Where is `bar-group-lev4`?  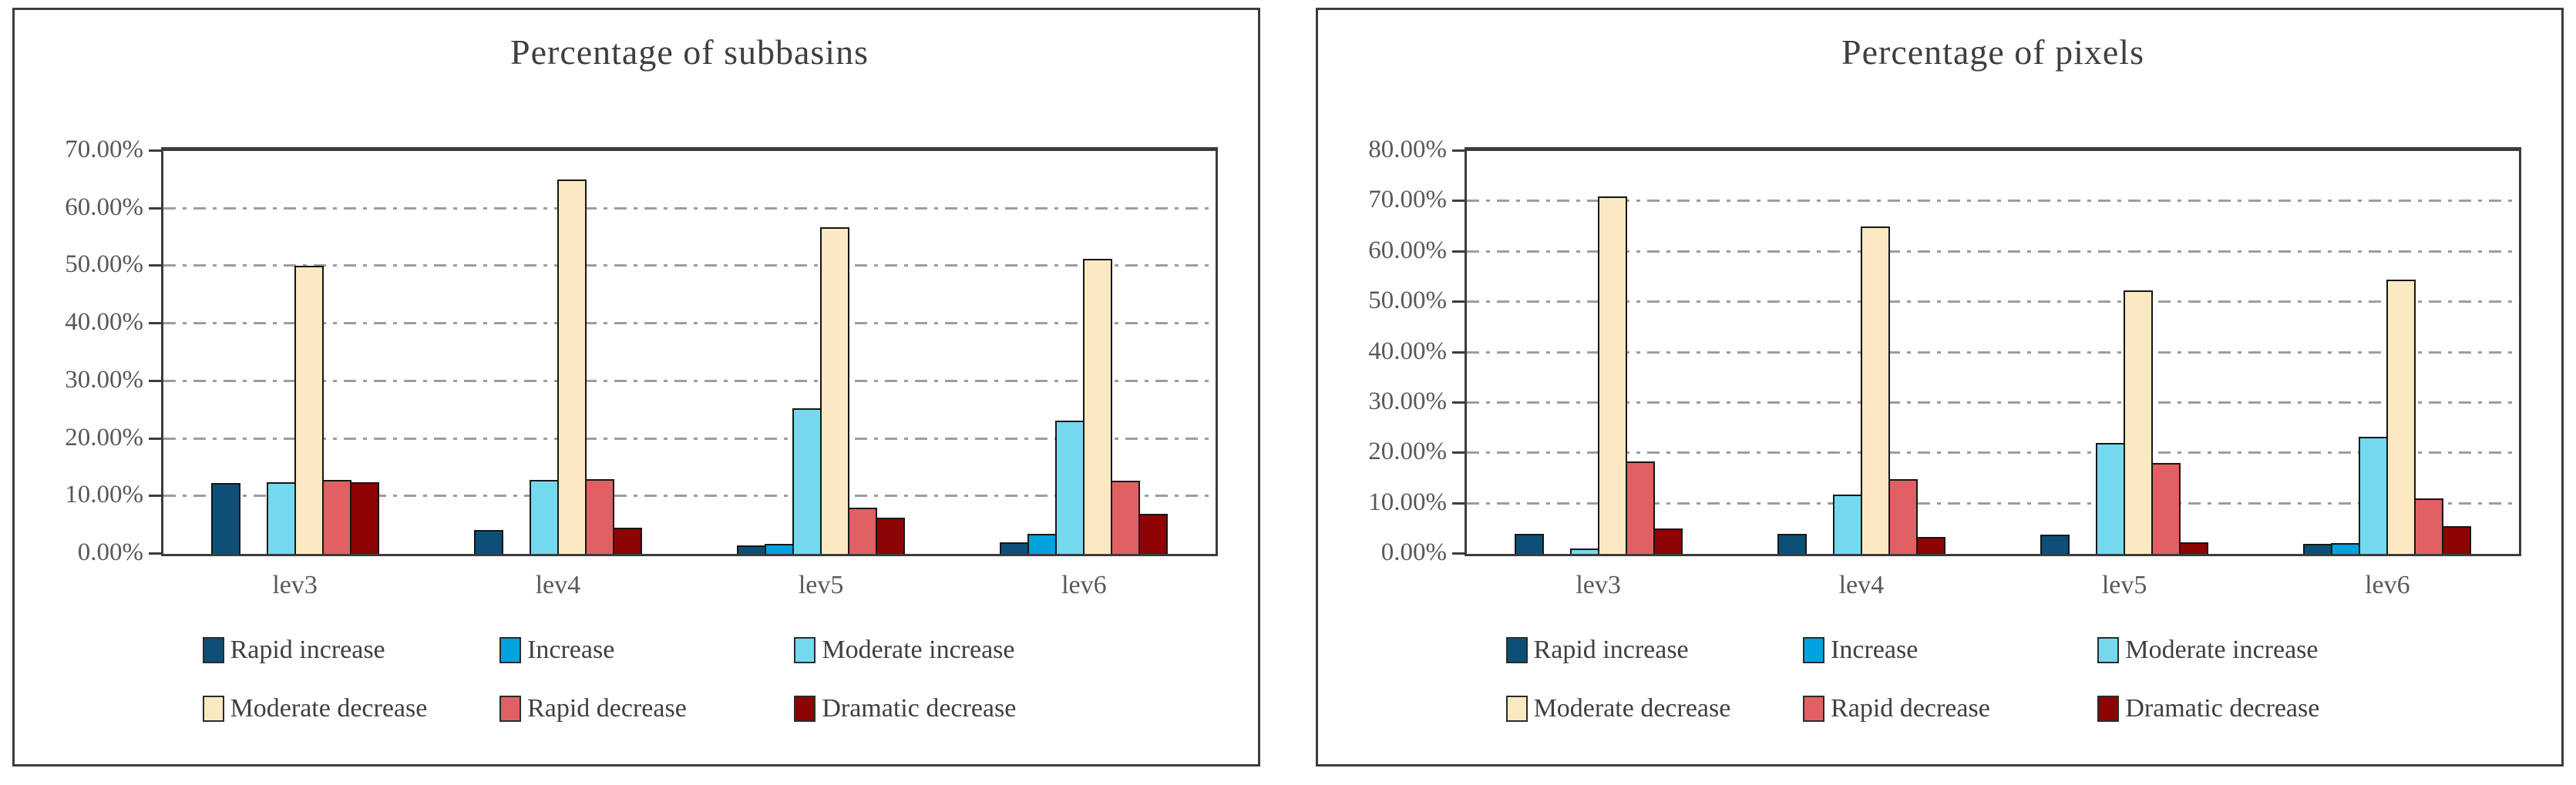 bar-group-lev4 is located at coordinates (557, 352).